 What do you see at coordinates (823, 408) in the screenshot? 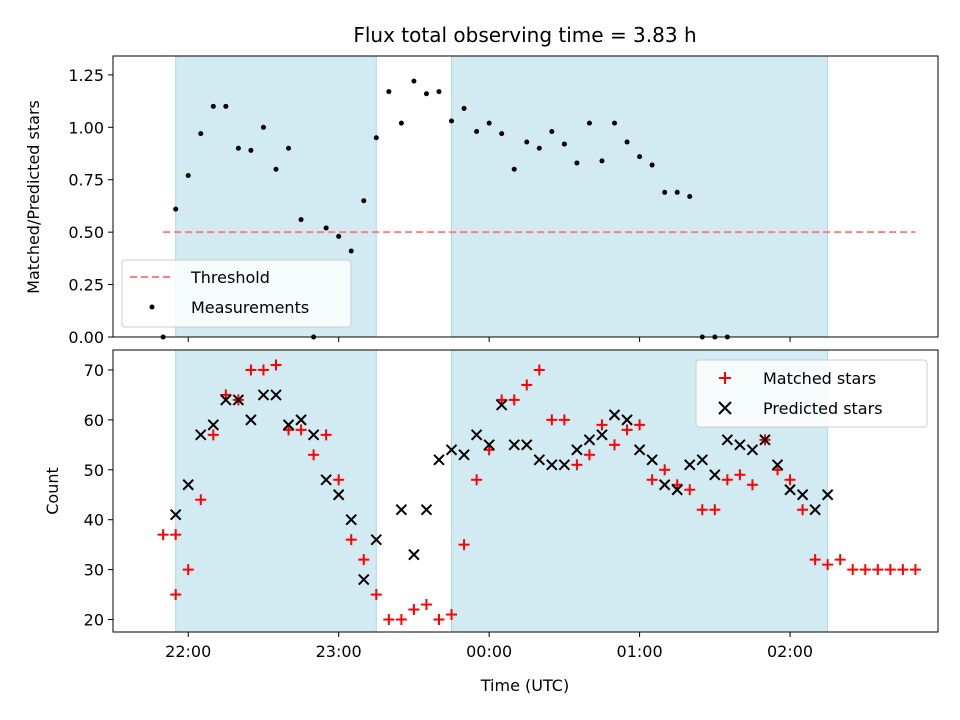
I see `legend-predicted-label: Predicted stars` at bounding box center [823, 408].